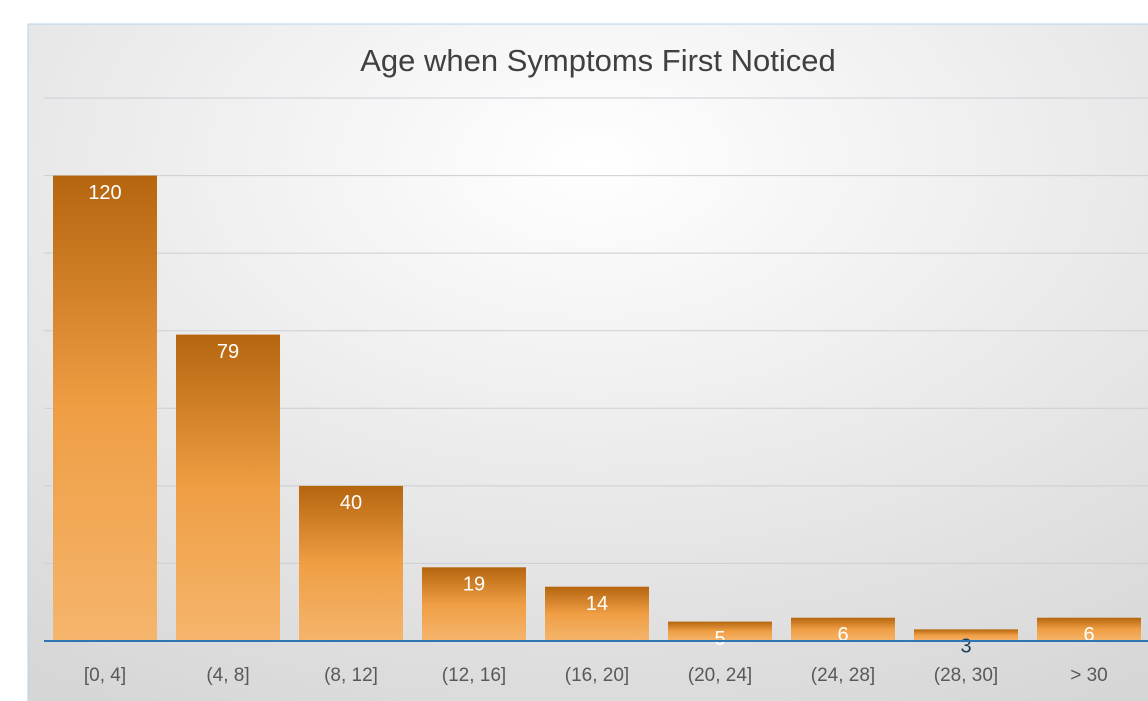 The height and width of the screenshot is (701, 1148). Describe the element at coordinates (105, 675) in the screenshot. I see `x-tick-label: [0, 4]` at that location.